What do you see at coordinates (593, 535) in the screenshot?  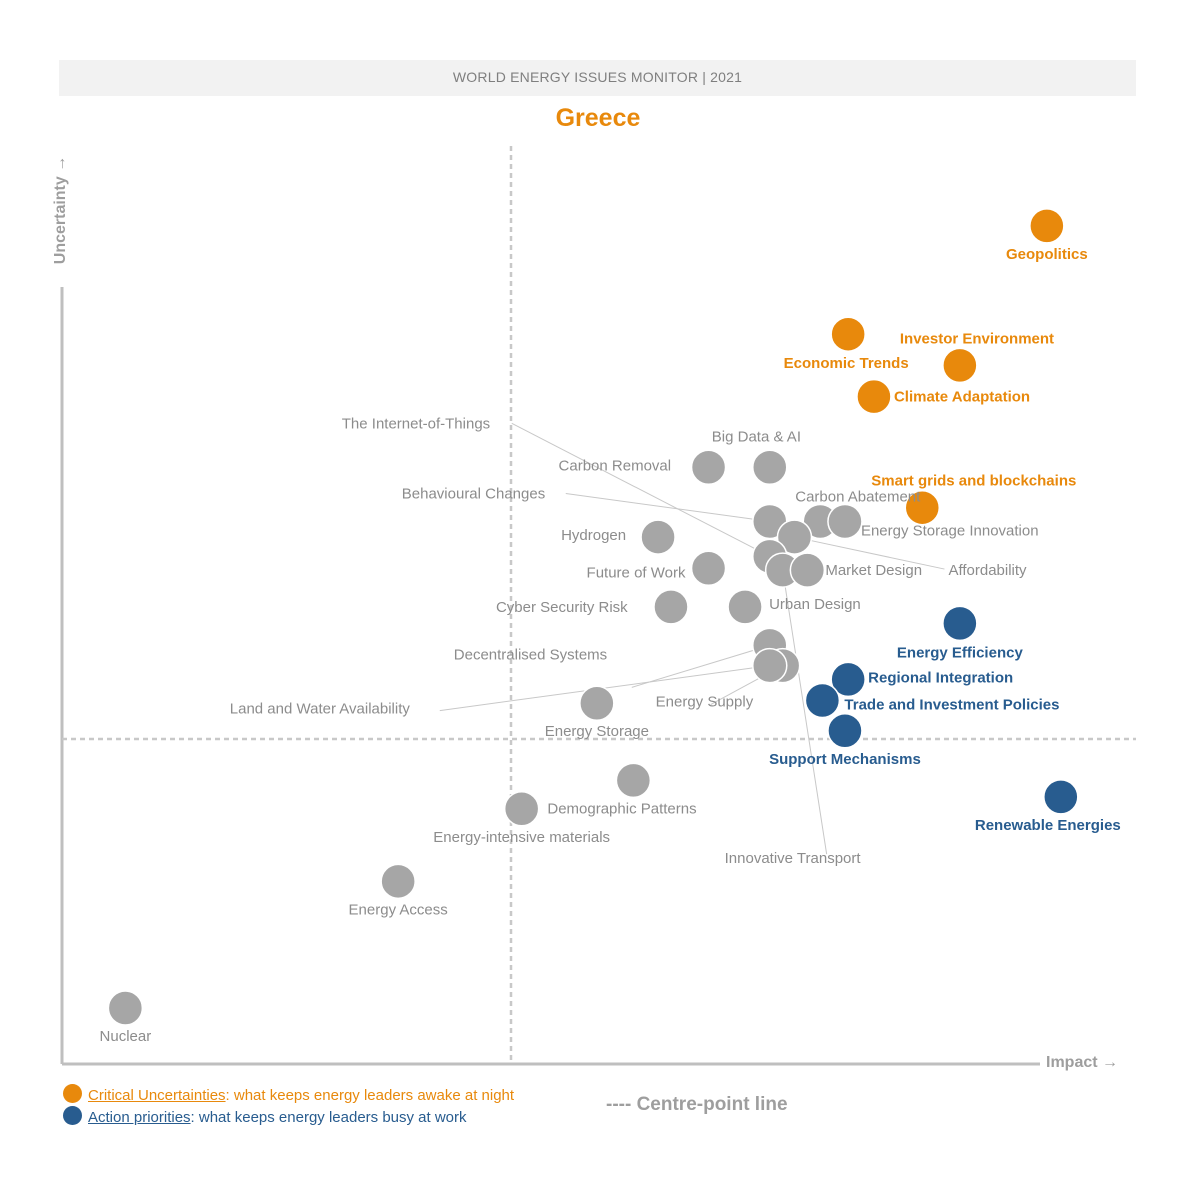 I see `label-hydrogen: Hydrogen` at bounding box center [593, 535].